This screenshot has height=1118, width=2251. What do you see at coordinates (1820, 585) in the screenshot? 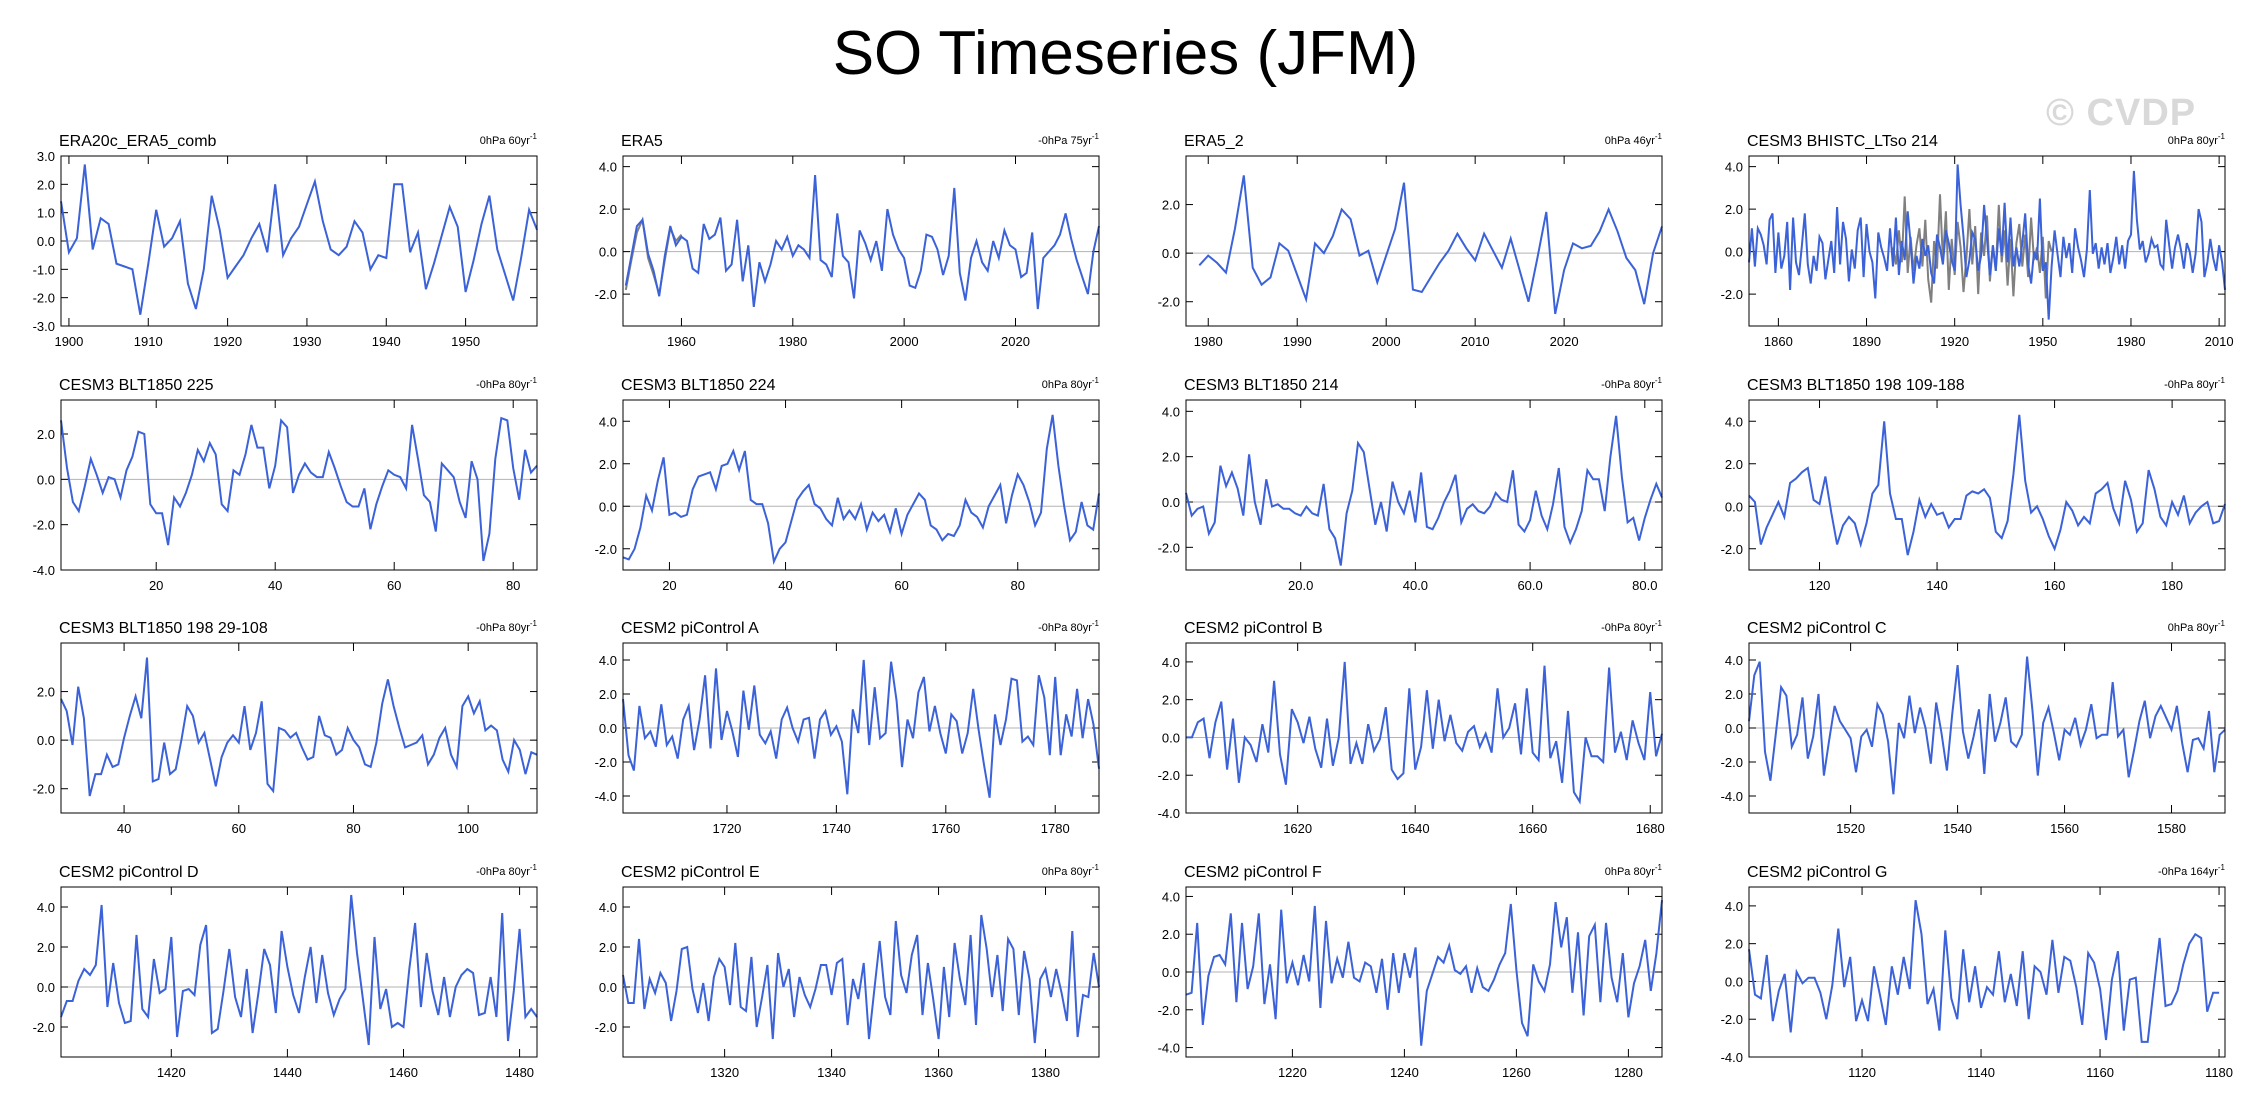
I see `x-tick-label: 120` at bounding box center [1820, 585].